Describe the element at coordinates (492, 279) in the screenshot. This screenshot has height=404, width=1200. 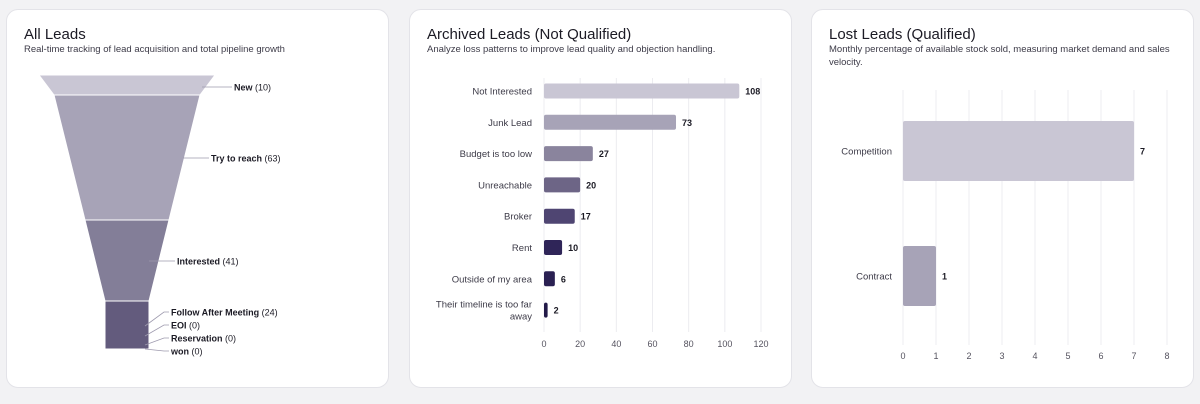
I see `category-label: Outside of my area` at that location.